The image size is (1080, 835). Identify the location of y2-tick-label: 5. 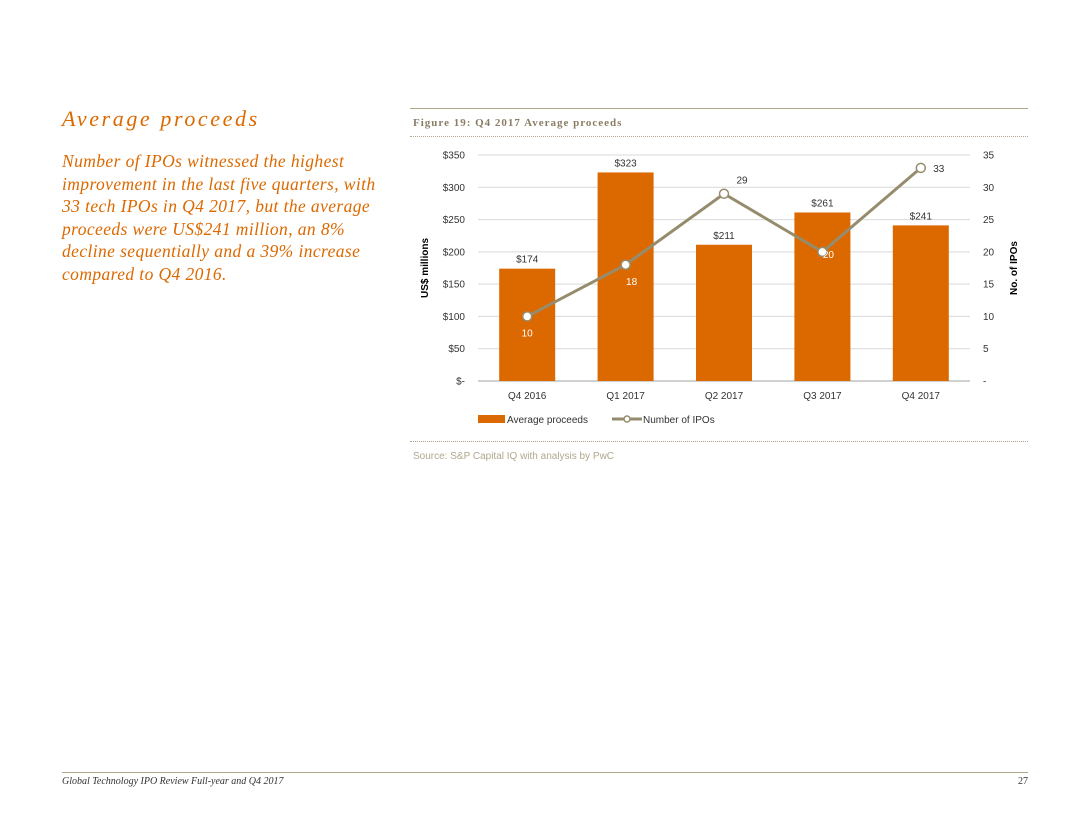
(986, 349).